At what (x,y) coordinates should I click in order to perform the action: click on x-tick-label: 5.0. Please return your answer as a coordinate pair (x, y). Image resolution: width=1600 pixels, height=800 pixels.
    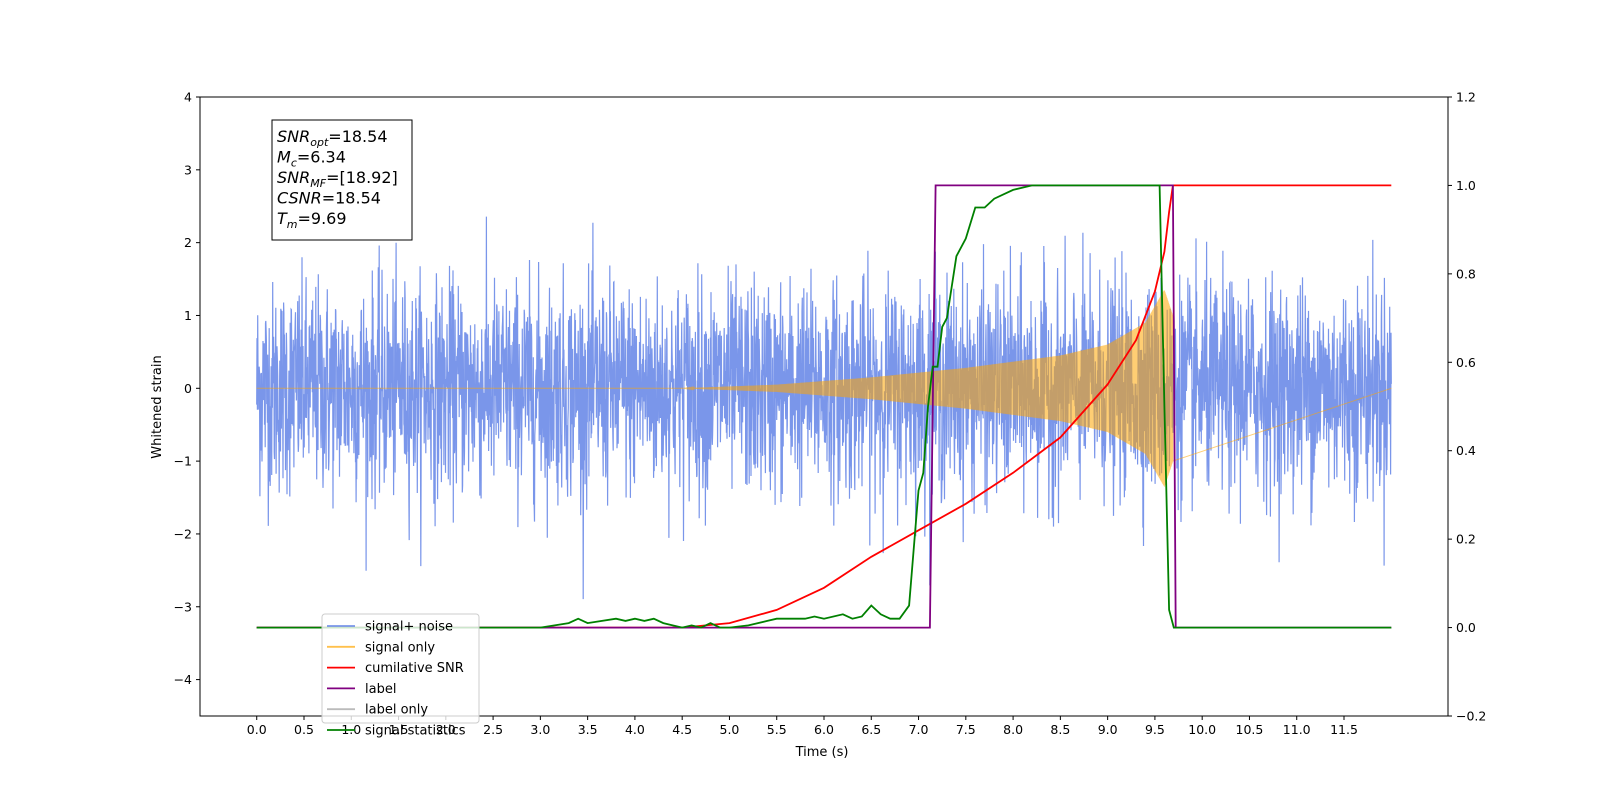
    Looking at the image, I should click on (730, 729).